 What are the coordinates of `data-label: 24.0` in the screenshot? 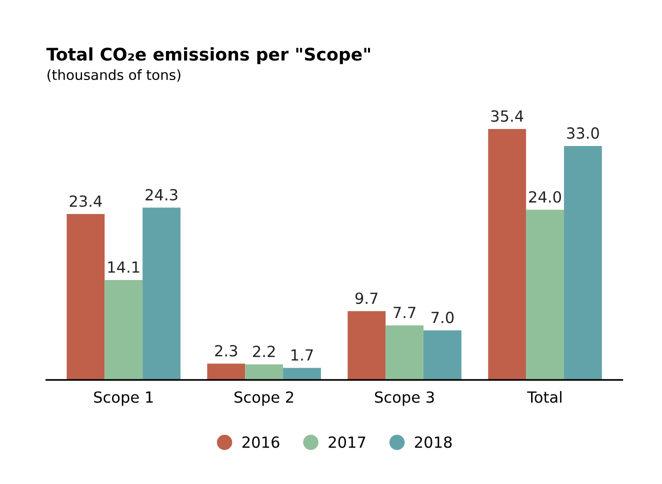 It's located at (545, 197).